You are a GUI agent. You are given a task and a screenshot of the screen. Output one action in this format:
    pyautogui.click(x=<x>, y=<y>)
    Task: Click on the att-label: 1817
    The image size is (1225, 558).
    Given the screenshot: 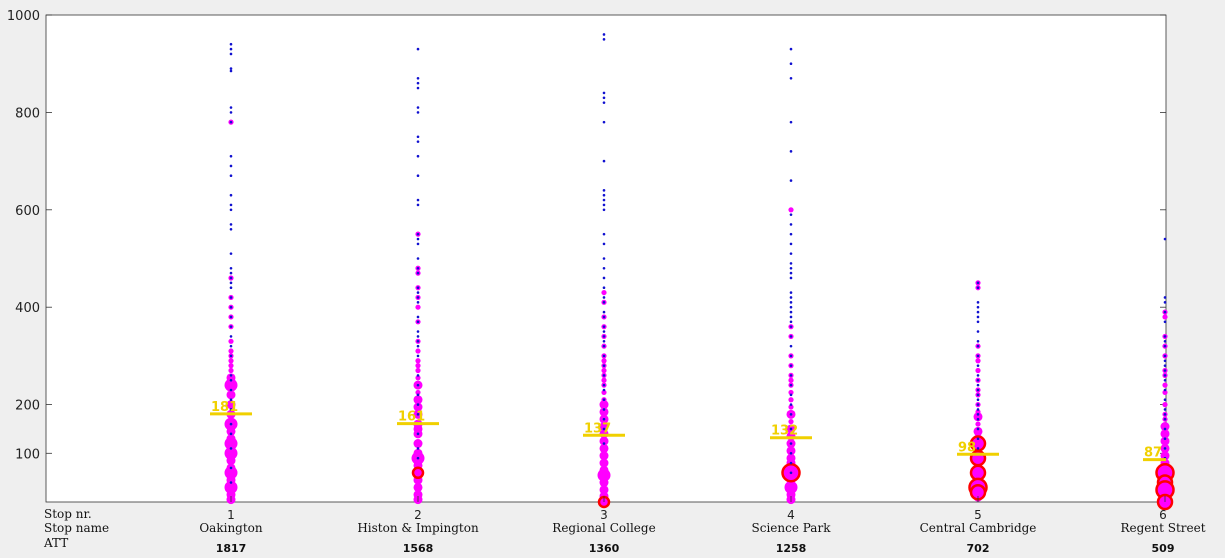 What is the action you would take?
    pyautogui.click(x=231, y=548)
    